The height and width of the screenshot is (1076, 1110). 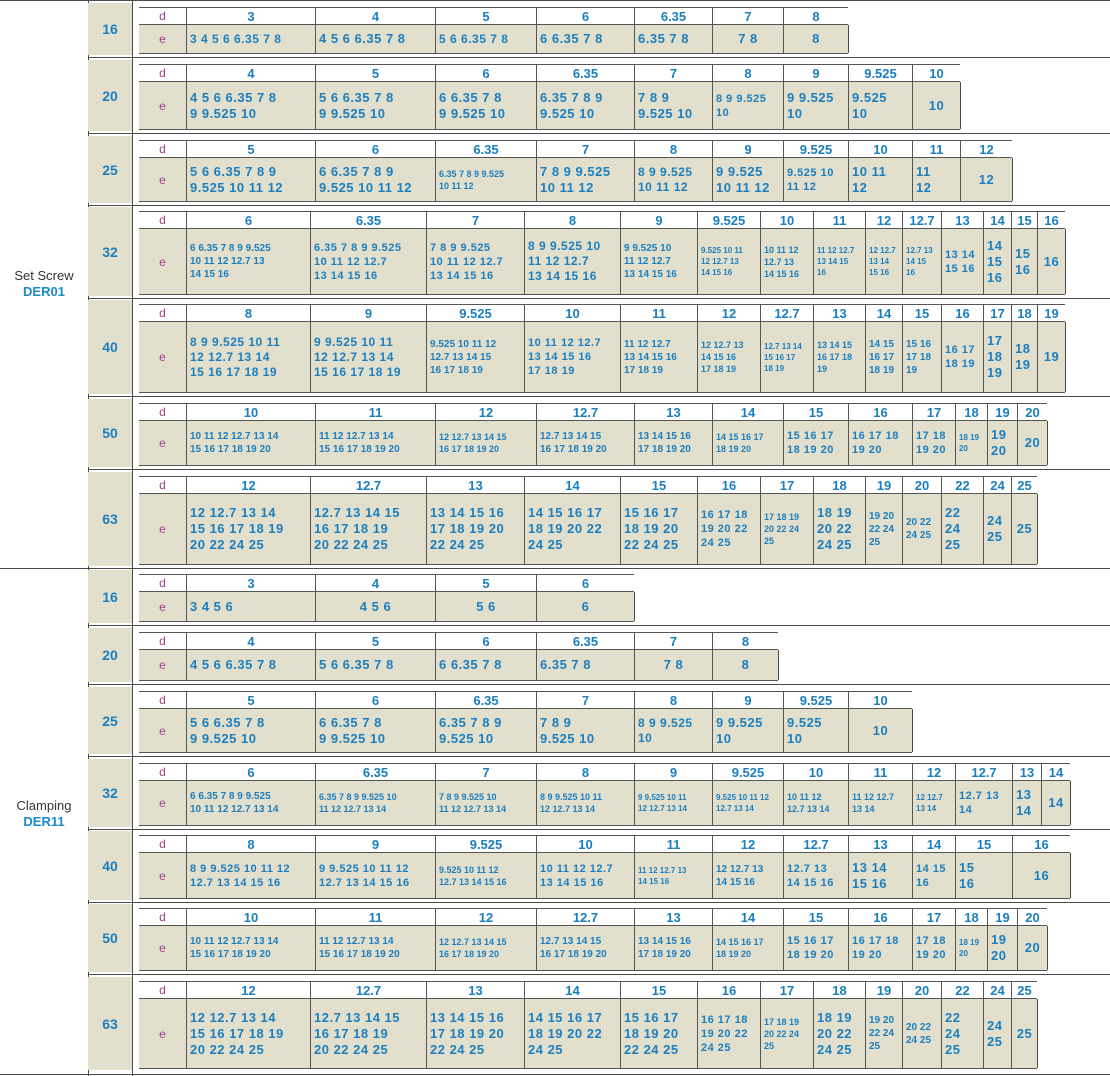 What do you see at coordinates (493, 53) in the screenshot?
I see `e-row-bottom-line` at bounding box center [493, 53].